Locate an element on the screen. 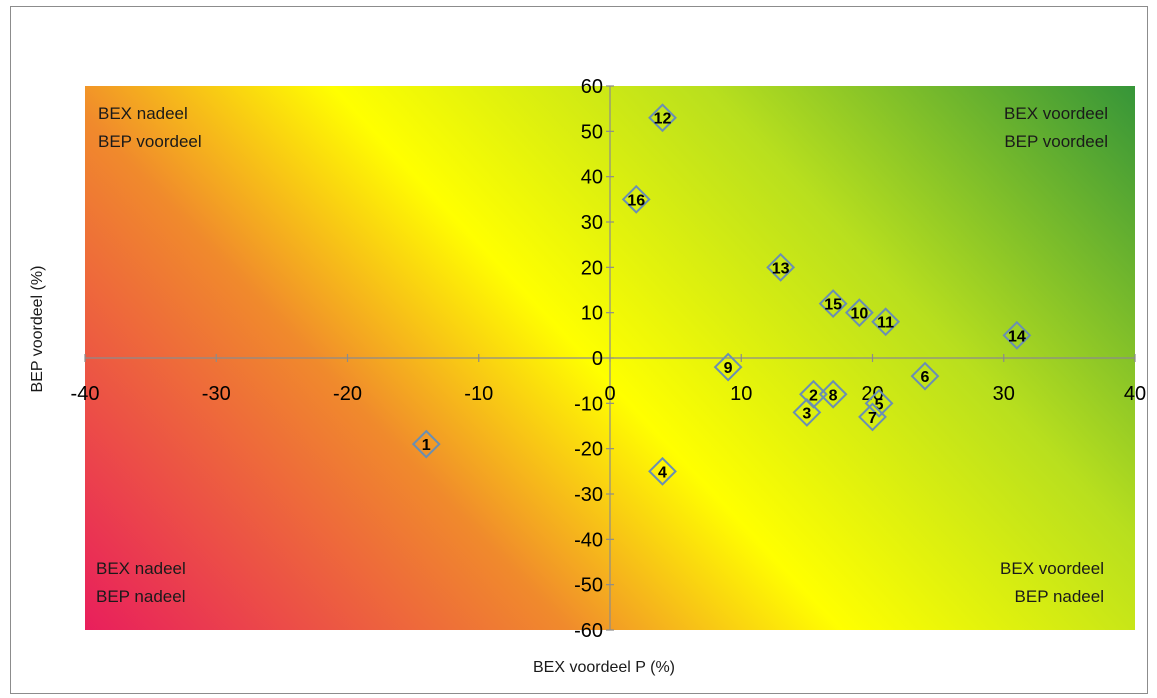 This screenshot has width=1157, height=698. y-tick-label: -40 is located at coordinates (588, 540).